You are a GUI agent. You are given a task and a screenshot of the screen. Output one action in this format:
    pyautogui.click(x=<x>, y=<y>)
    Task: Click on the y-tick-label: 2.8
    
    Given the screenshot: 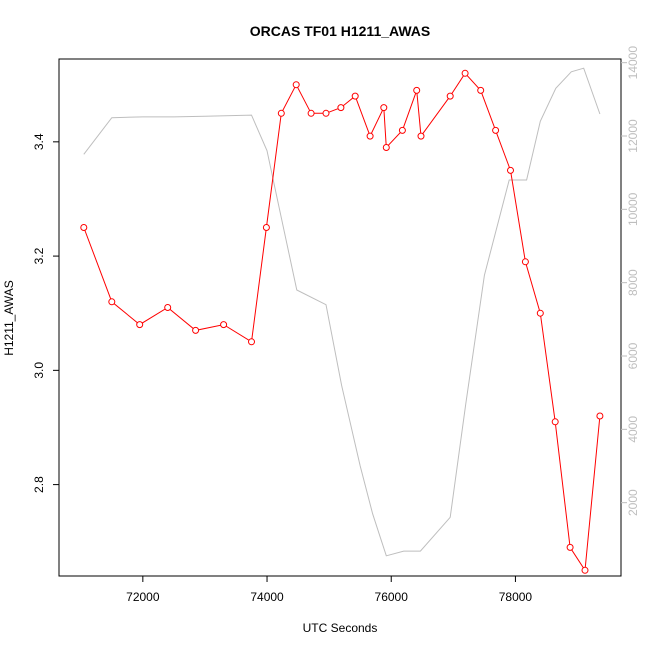 What is the action you would take?
    pyautogui.click(x=39, y=484)
    